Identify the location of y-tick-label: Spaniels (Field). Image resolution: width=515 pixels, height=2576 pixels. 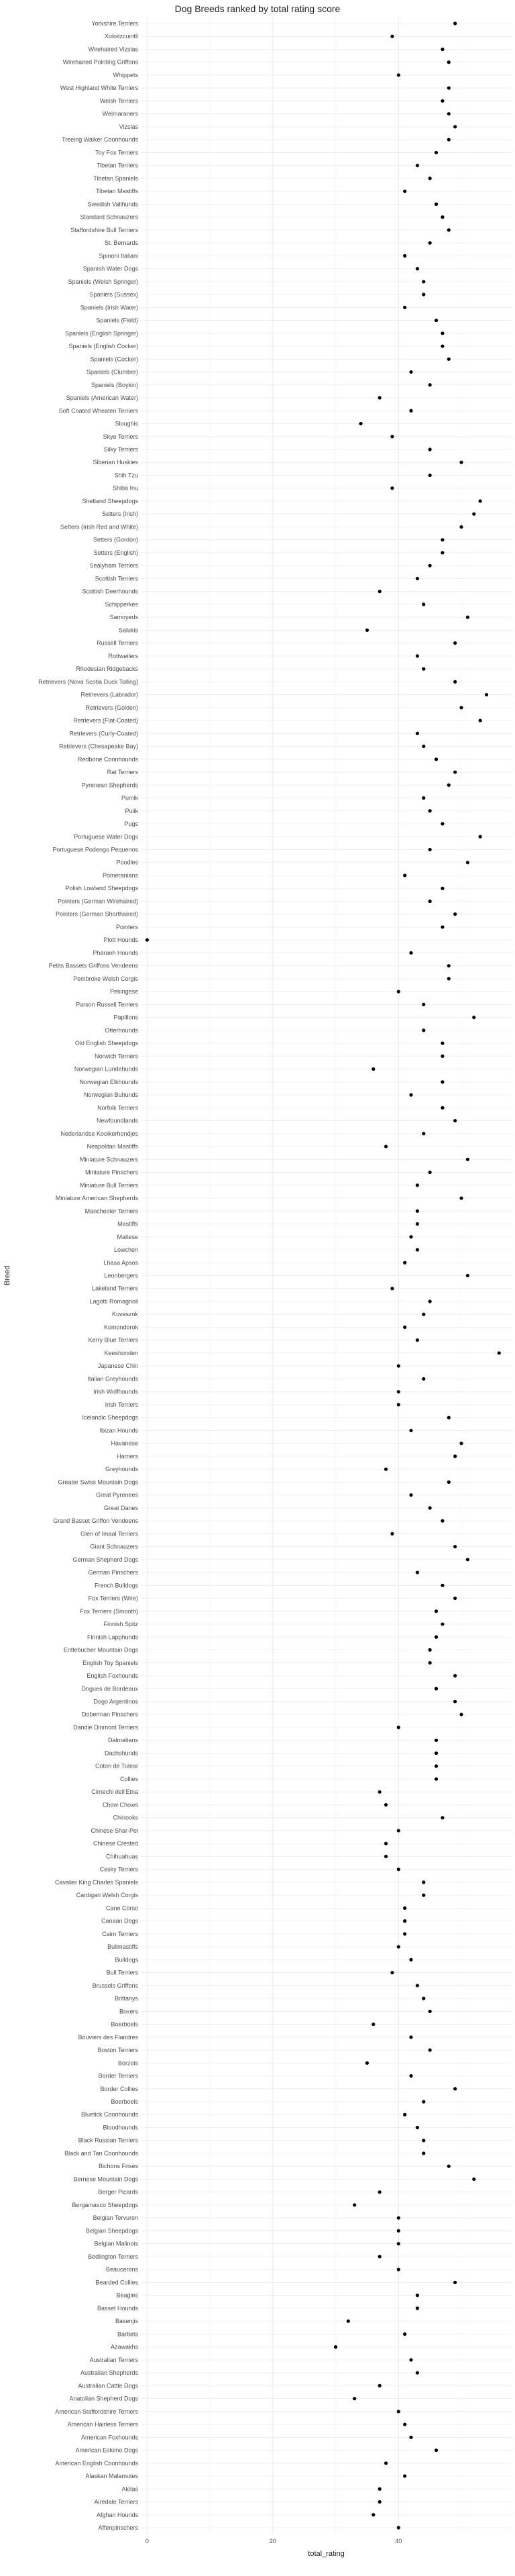
(117, 320).